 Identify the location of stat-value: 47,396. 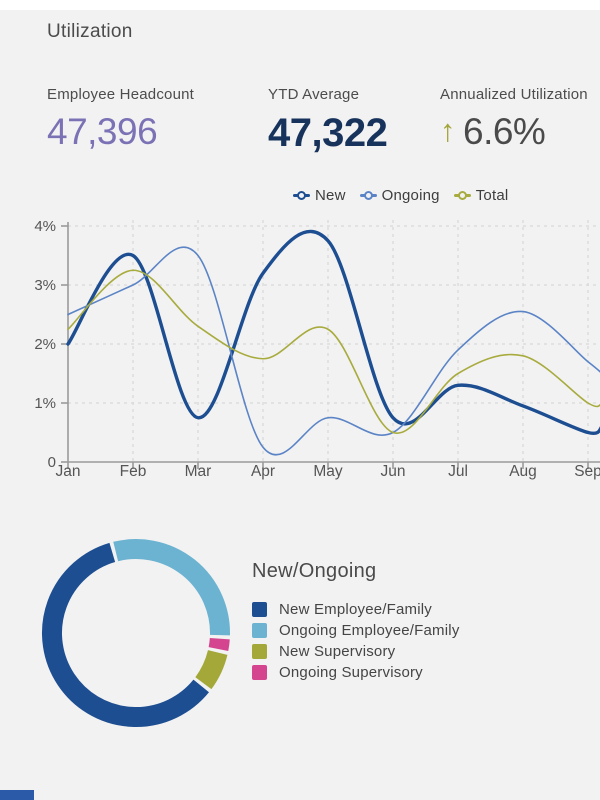
(102, 131).